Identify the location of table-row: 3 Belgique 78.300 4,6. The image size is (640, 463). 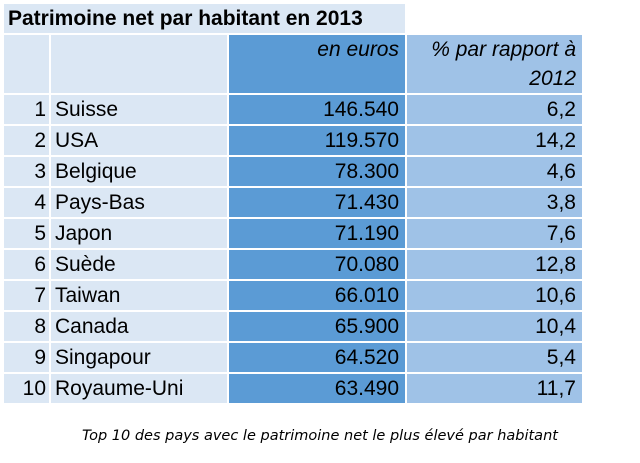
(293, 171).